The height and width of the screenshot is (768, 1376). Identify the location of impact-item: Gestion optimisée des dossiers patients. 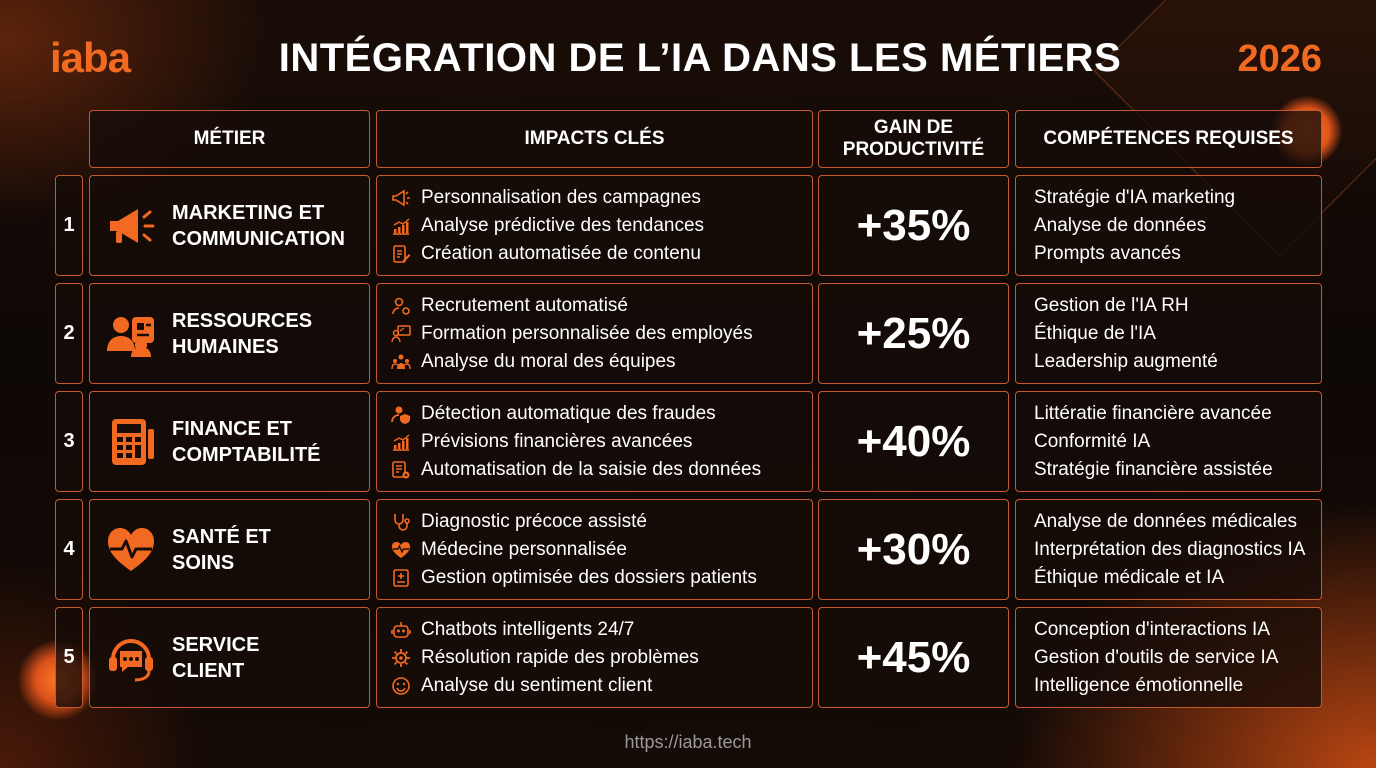
(594, 578).